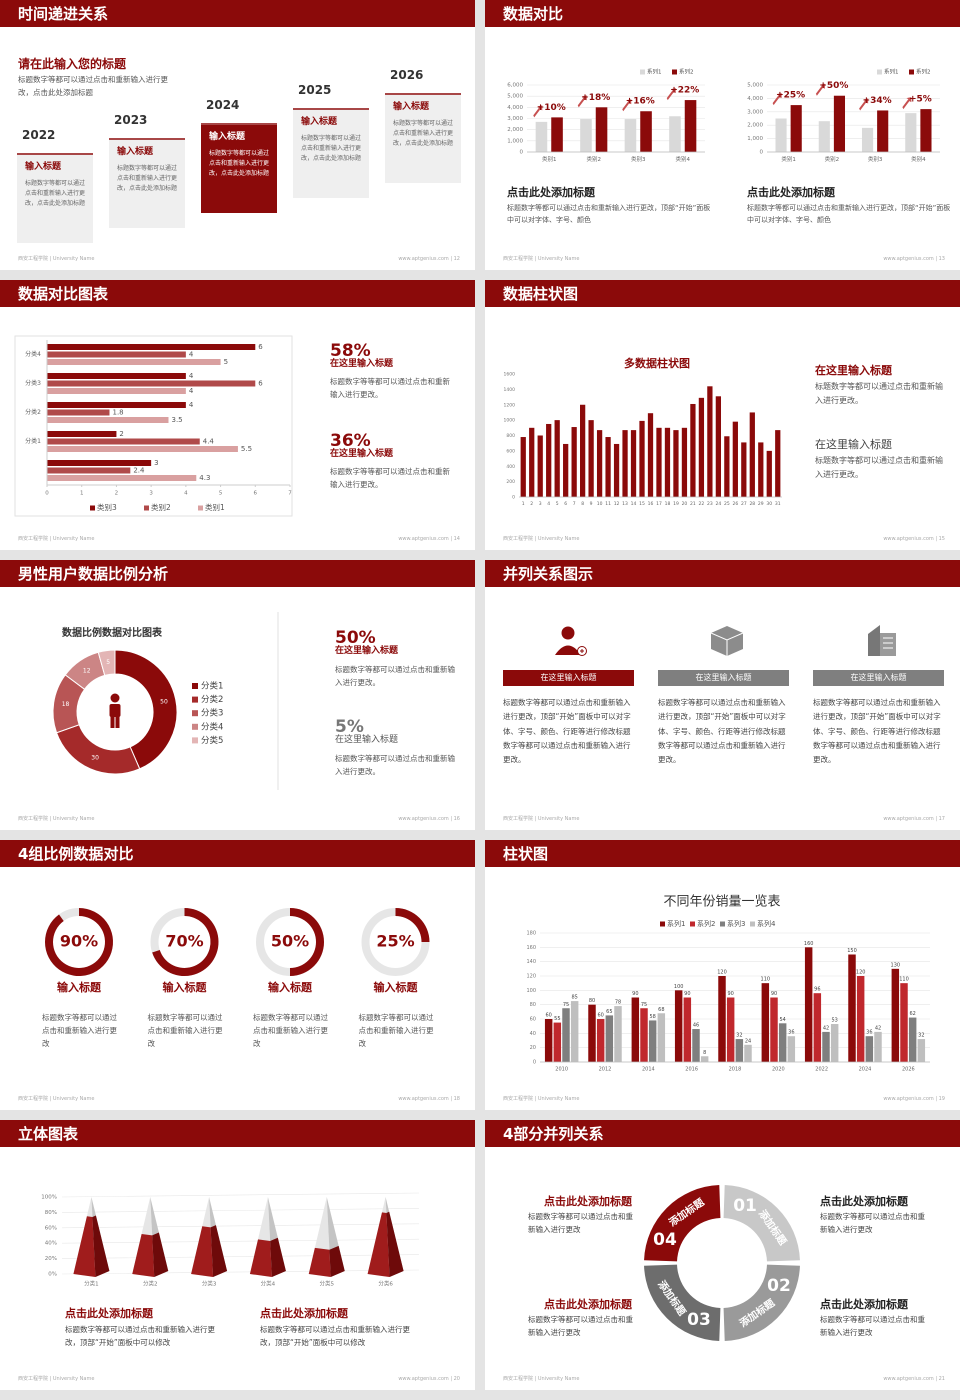  I want to click on data-label: 85, so click(574, 998).